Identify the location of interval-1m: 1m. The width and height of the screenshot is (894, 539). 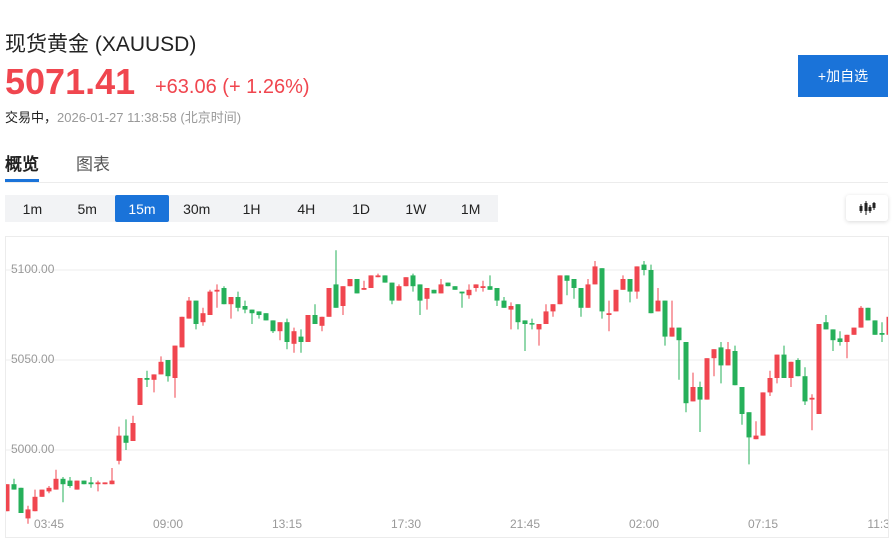
(32, 208).